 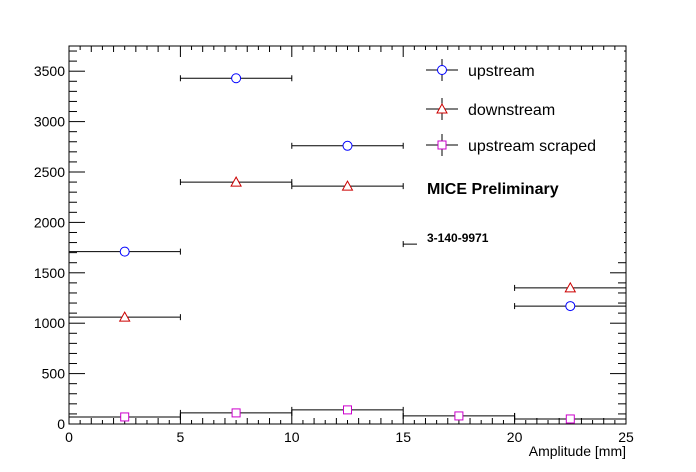 I want to click on legend-label: upstream, so click(x=501, y=71).